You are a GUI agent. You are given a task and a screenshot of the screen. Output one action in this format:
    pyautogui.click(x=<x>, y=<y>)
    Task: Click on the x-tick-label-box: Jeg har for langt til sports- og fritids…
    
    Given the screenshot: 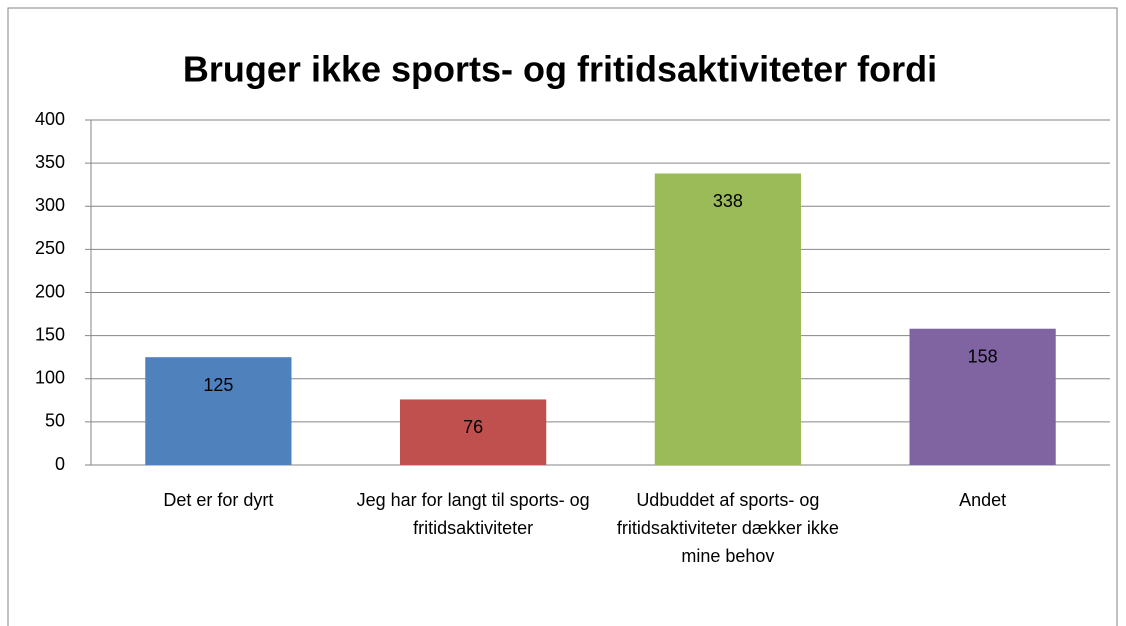 What is the action you would take?
    pyautogui.click(x=473, y=514)
    